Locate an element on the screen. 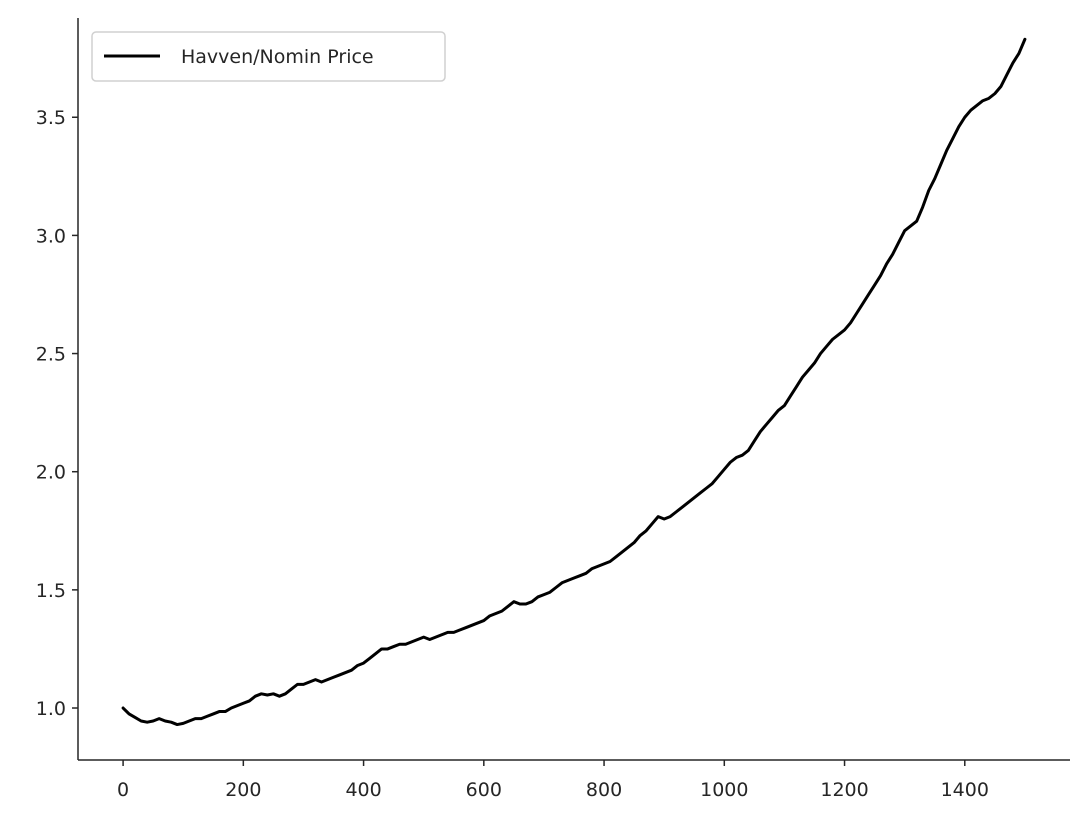 This screenshot has height=824, width=1090. y-tick-label: 3.5 is located at coordinates (51, 118).